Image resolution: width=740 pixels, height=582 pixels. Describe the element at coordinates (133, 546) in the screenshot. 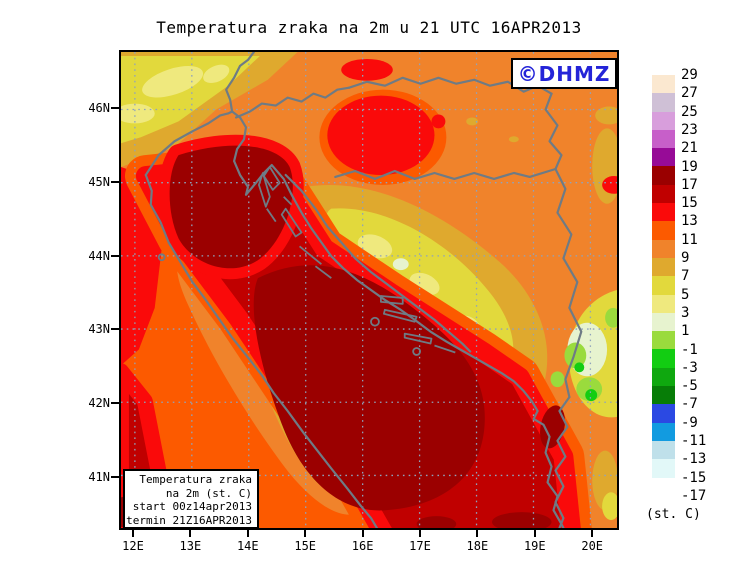

I see `lon-label: 12E` at that location.